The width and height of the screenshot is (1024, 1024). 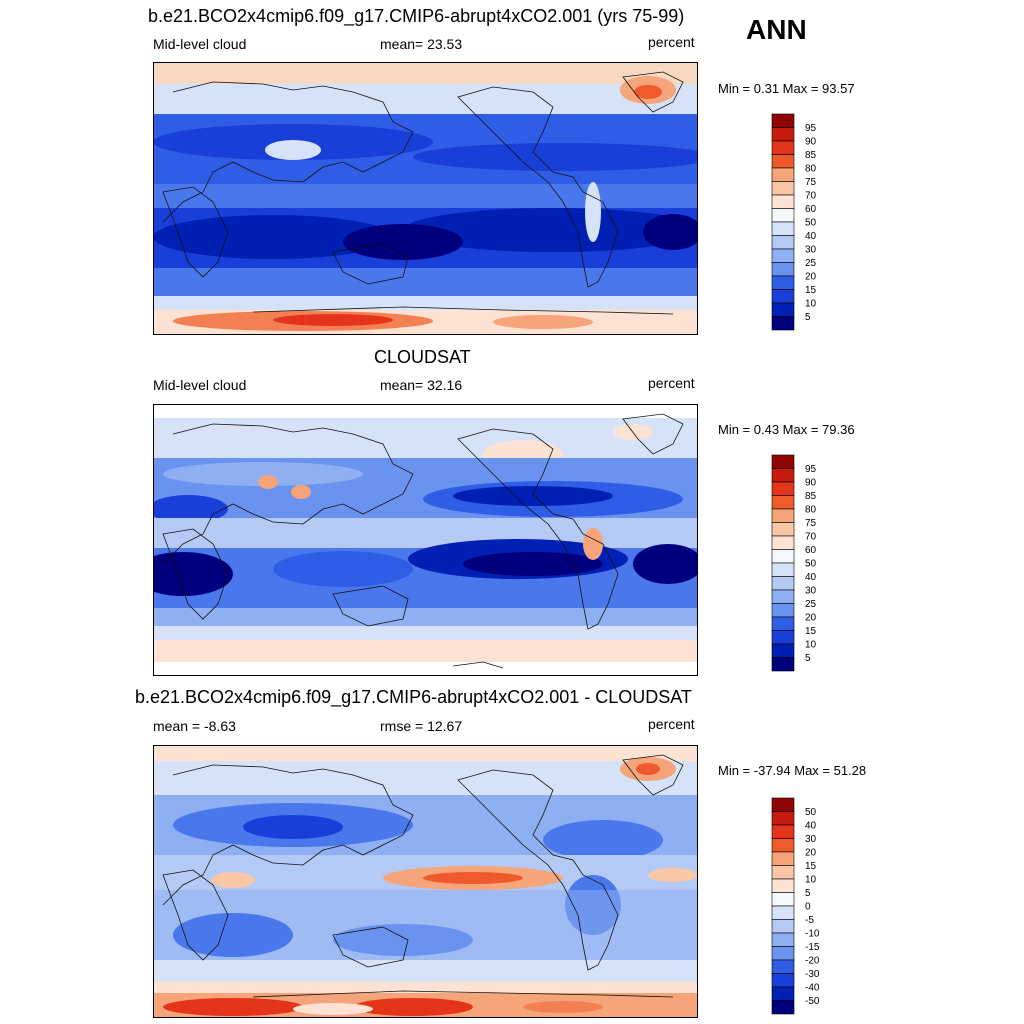 What do you see at coordinates (425, 198) in the screenshot?
I see `panel1-map` at bounding box center [425, 198].